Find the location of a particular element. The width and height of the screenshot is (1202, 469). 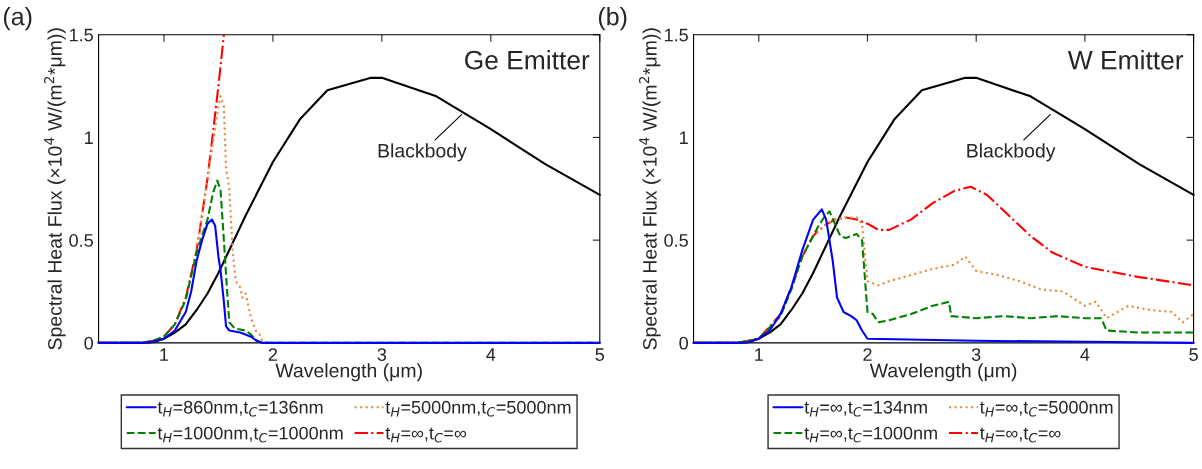

chart-title: Ge Emitter is located at coordinates (527, 60).